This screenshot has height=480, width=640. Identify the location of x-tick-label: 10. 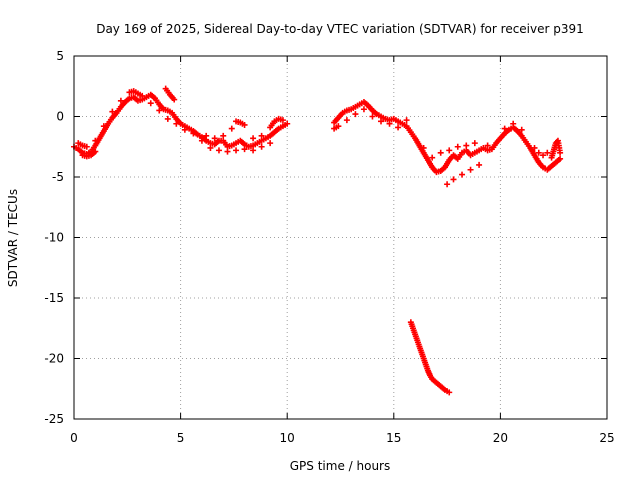
(287, 438).